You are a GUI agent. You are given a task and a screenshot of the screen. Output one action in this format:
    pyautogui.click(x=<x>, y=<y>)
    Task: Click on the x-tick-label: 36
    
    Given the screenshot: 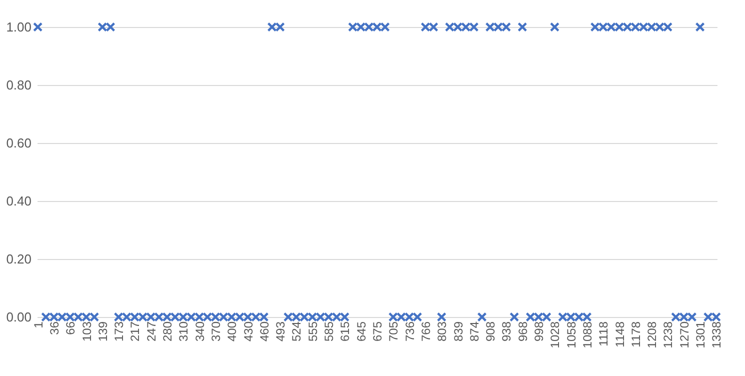 What is the action you would take?
    pyautogui.click(x=54, y=328)
    